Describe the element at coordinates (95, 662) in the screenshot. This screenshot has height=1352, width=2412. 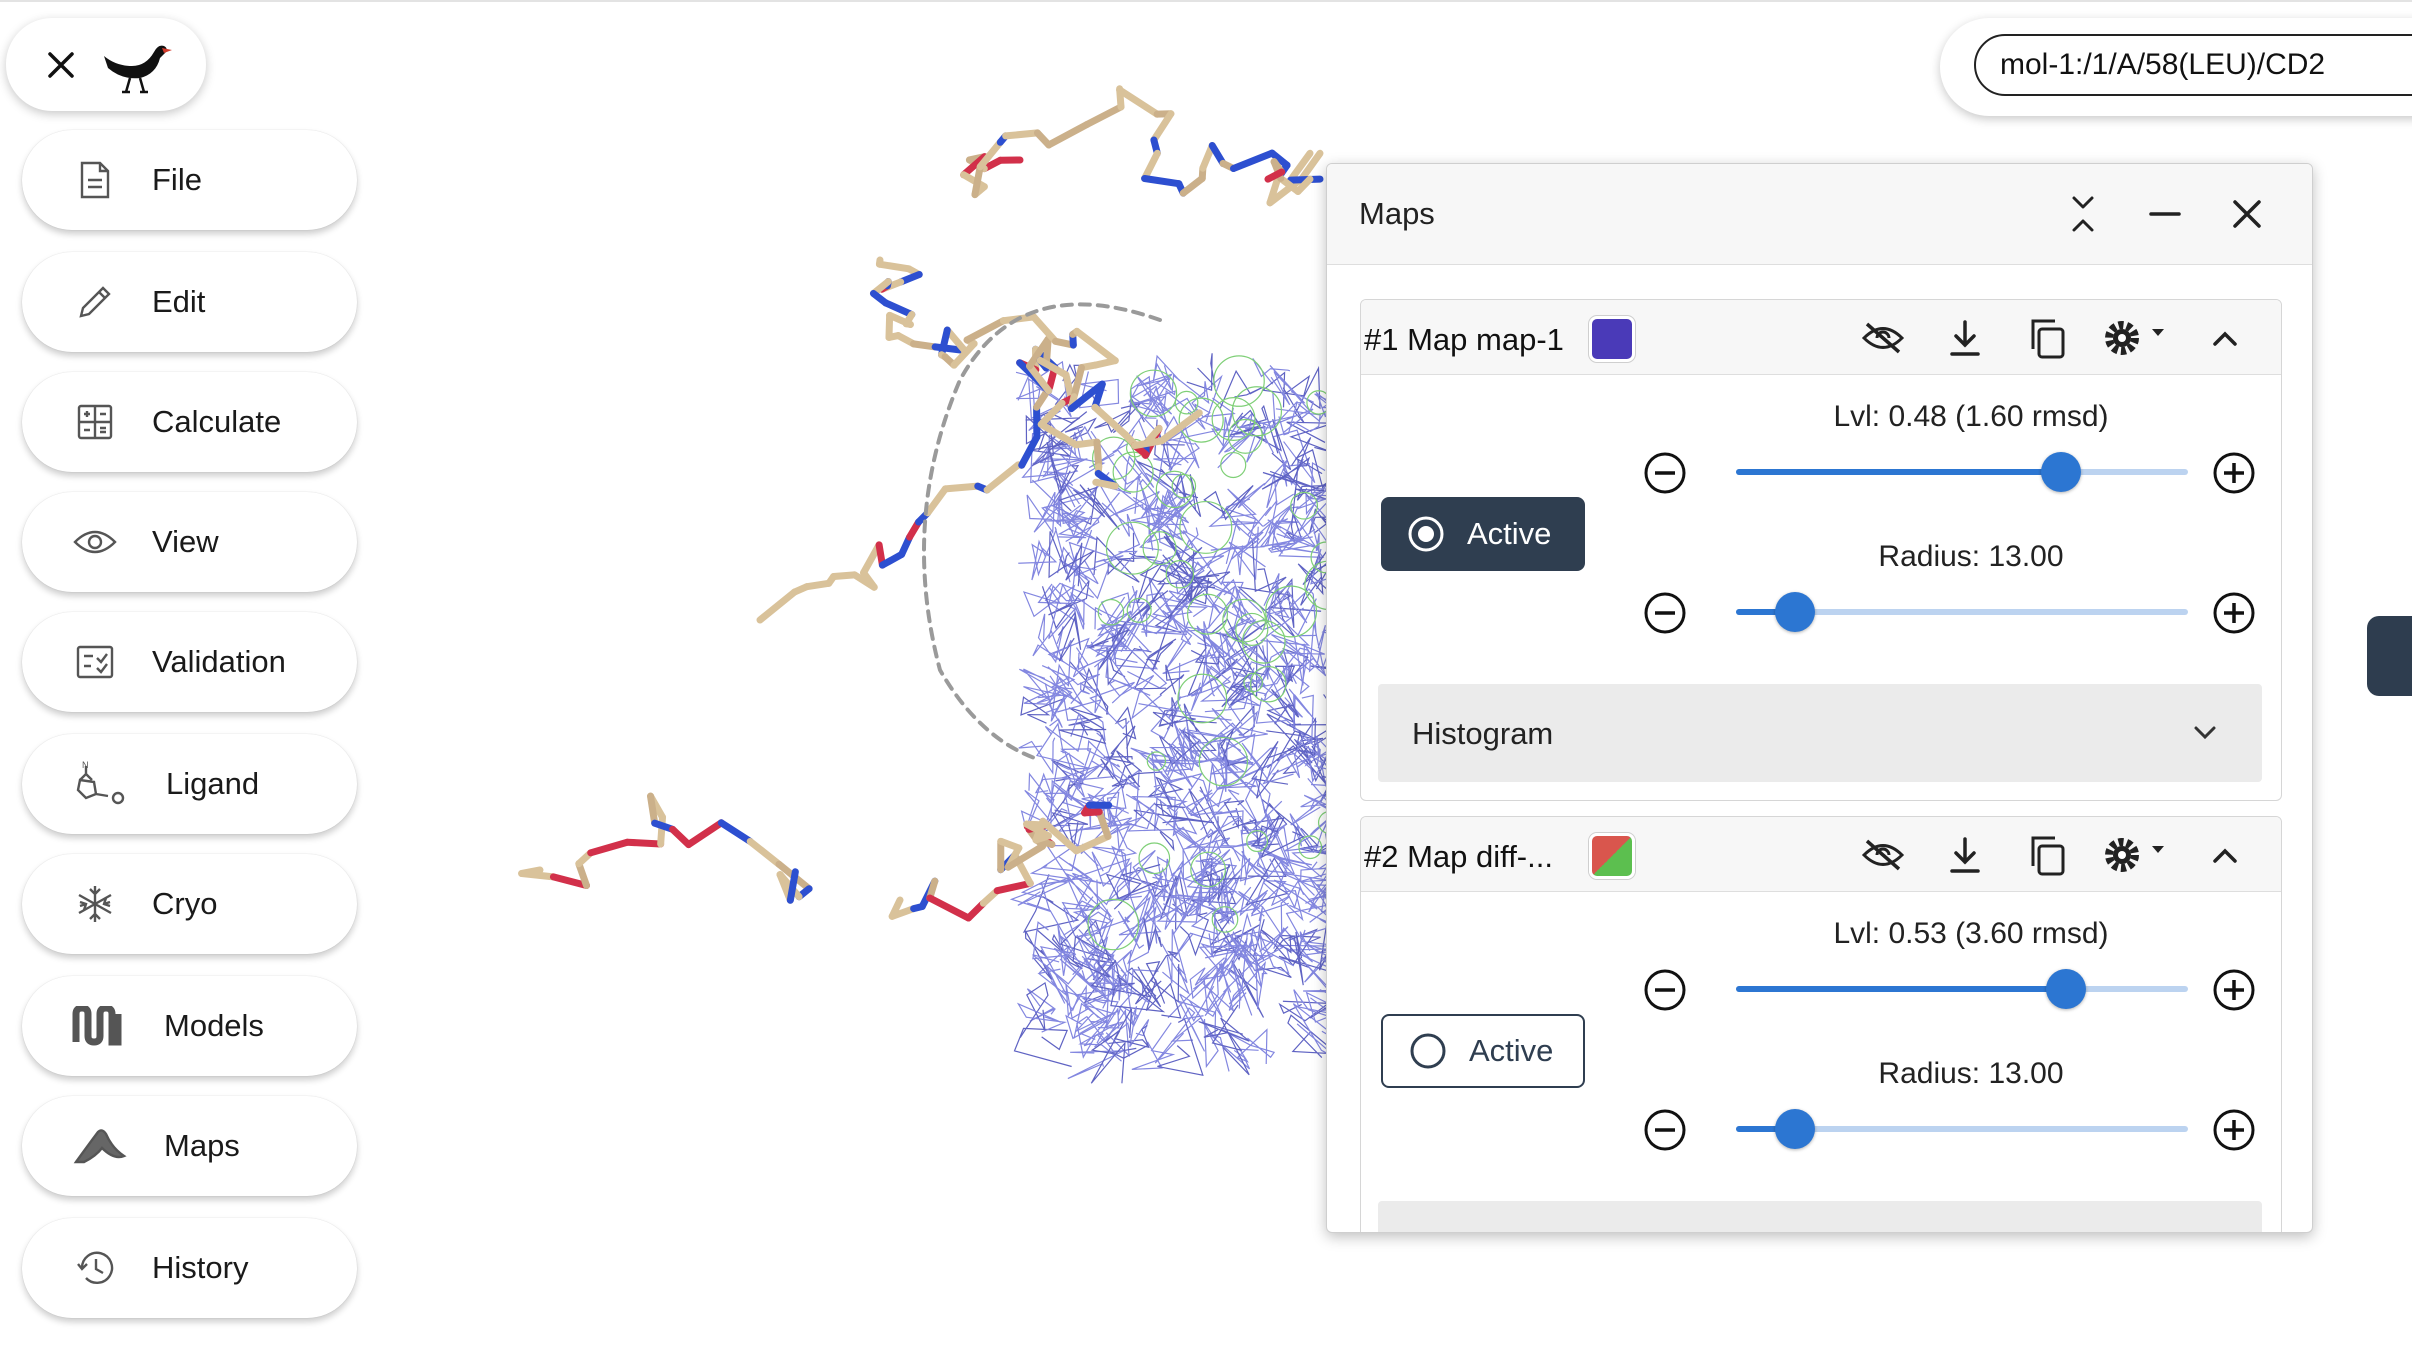
I see `checklist-icon` at that location.